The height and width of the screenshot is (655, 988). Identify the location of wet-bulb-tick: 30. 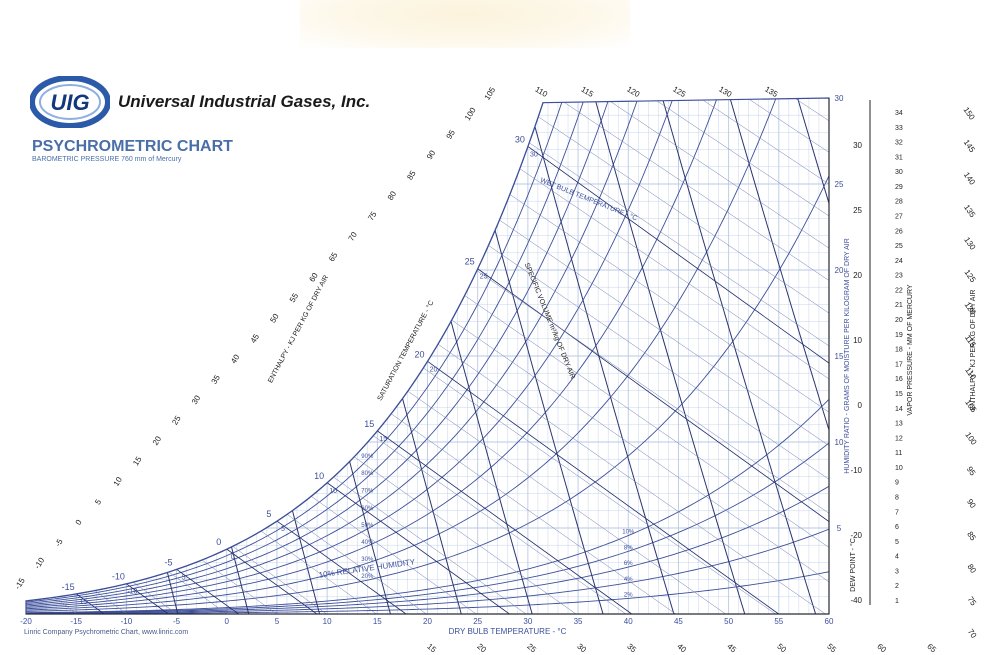
(534, 154).